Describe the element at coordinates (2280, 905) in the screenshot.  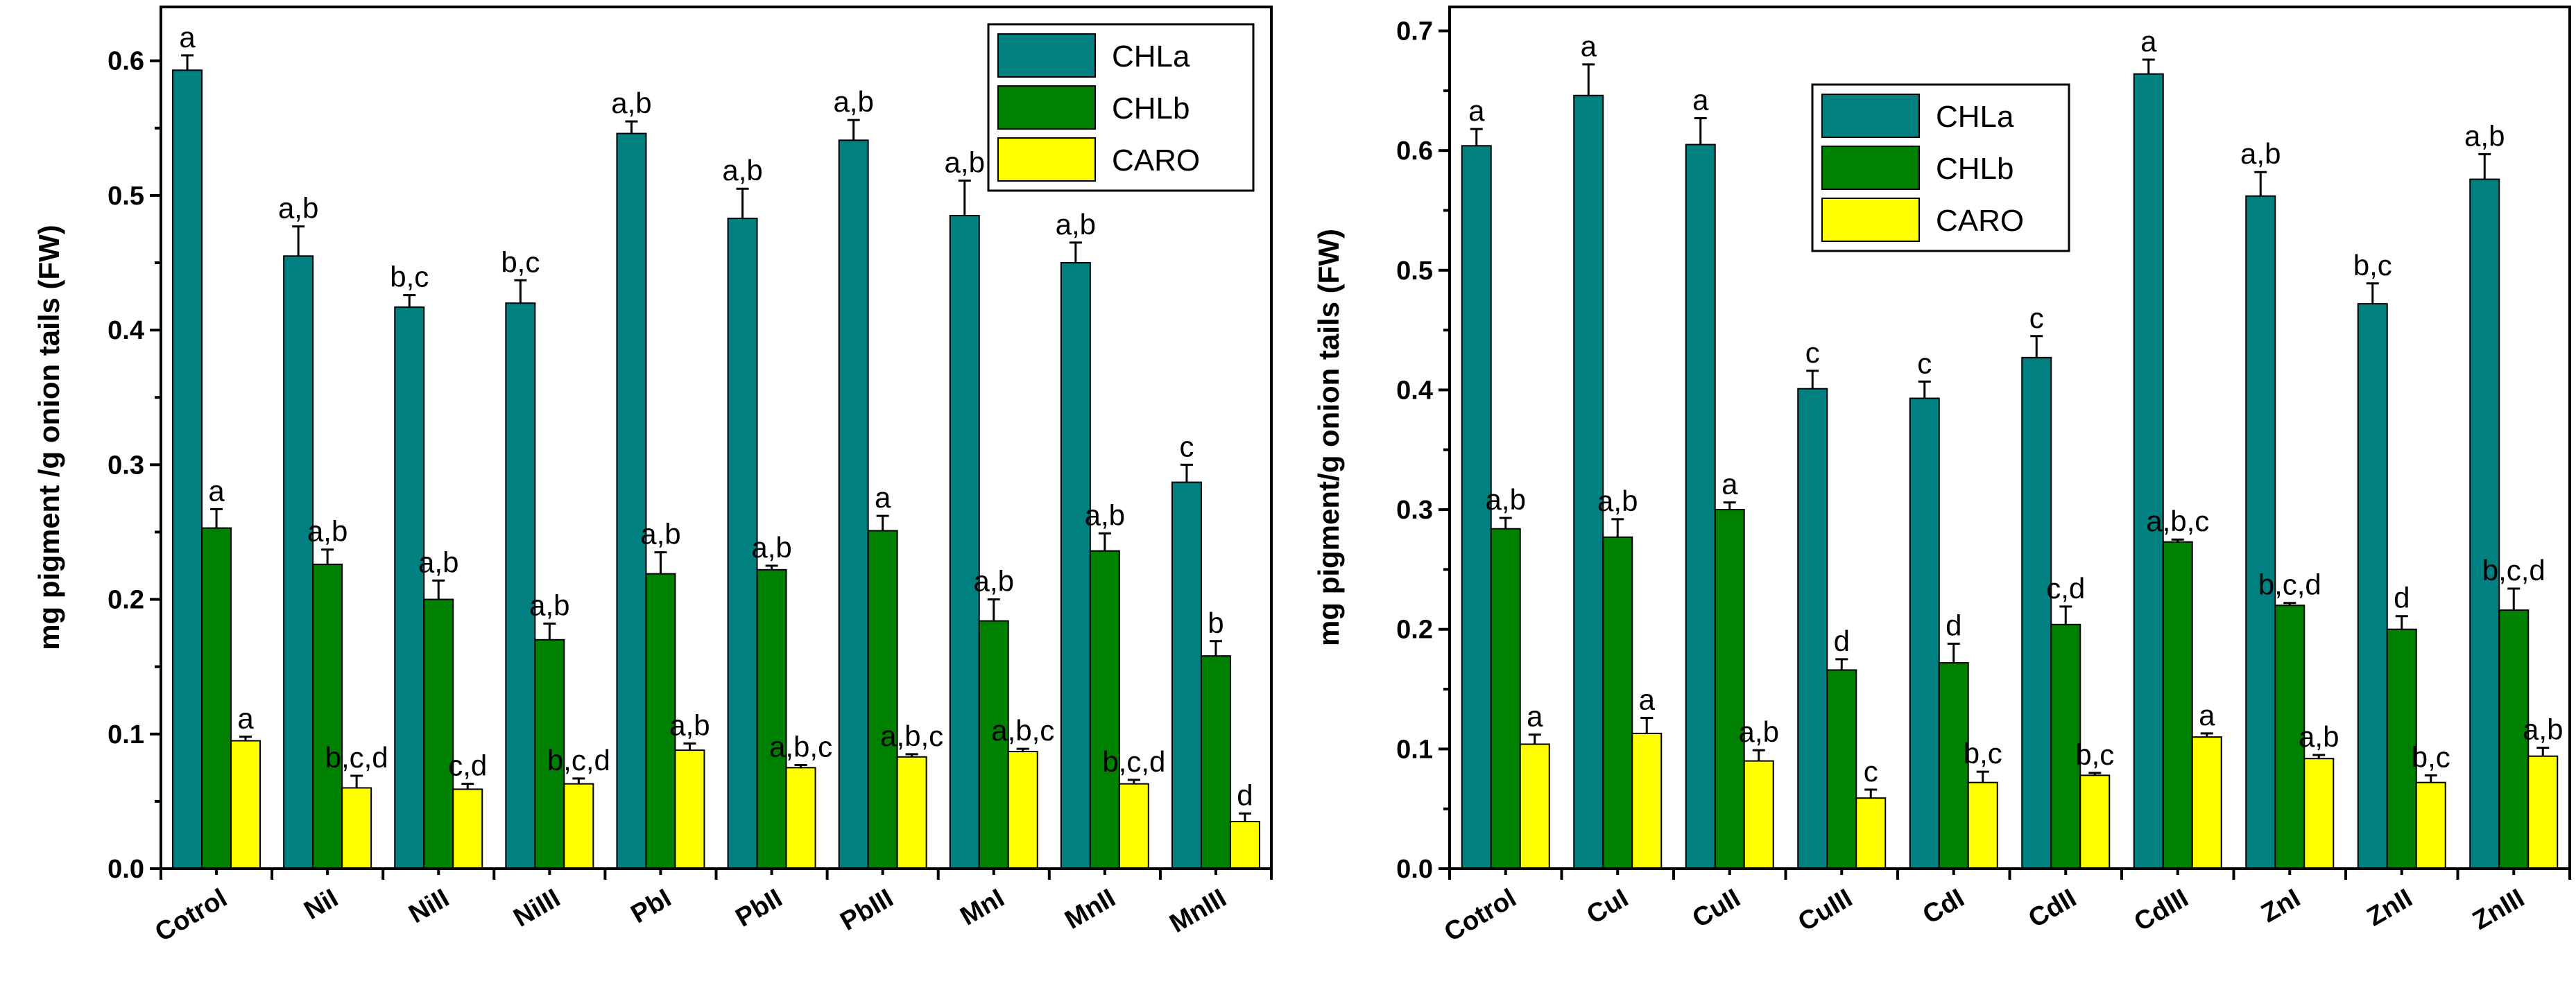
I see `x-tick-label: ZnI` at that location.